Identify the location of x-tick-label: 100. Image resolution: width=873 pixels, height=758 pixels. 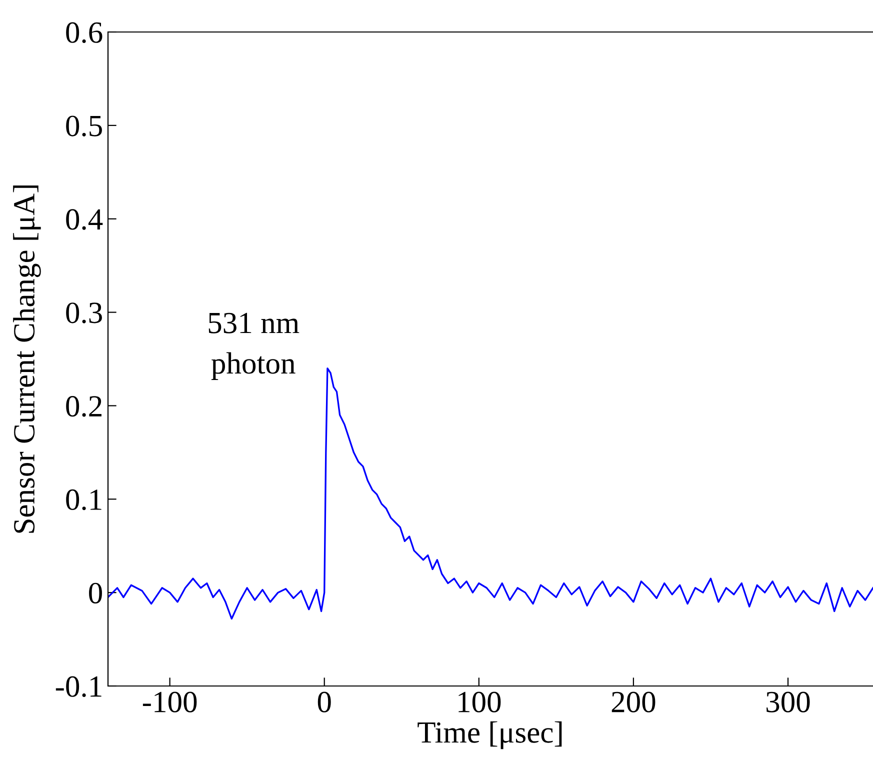
(479, 702).